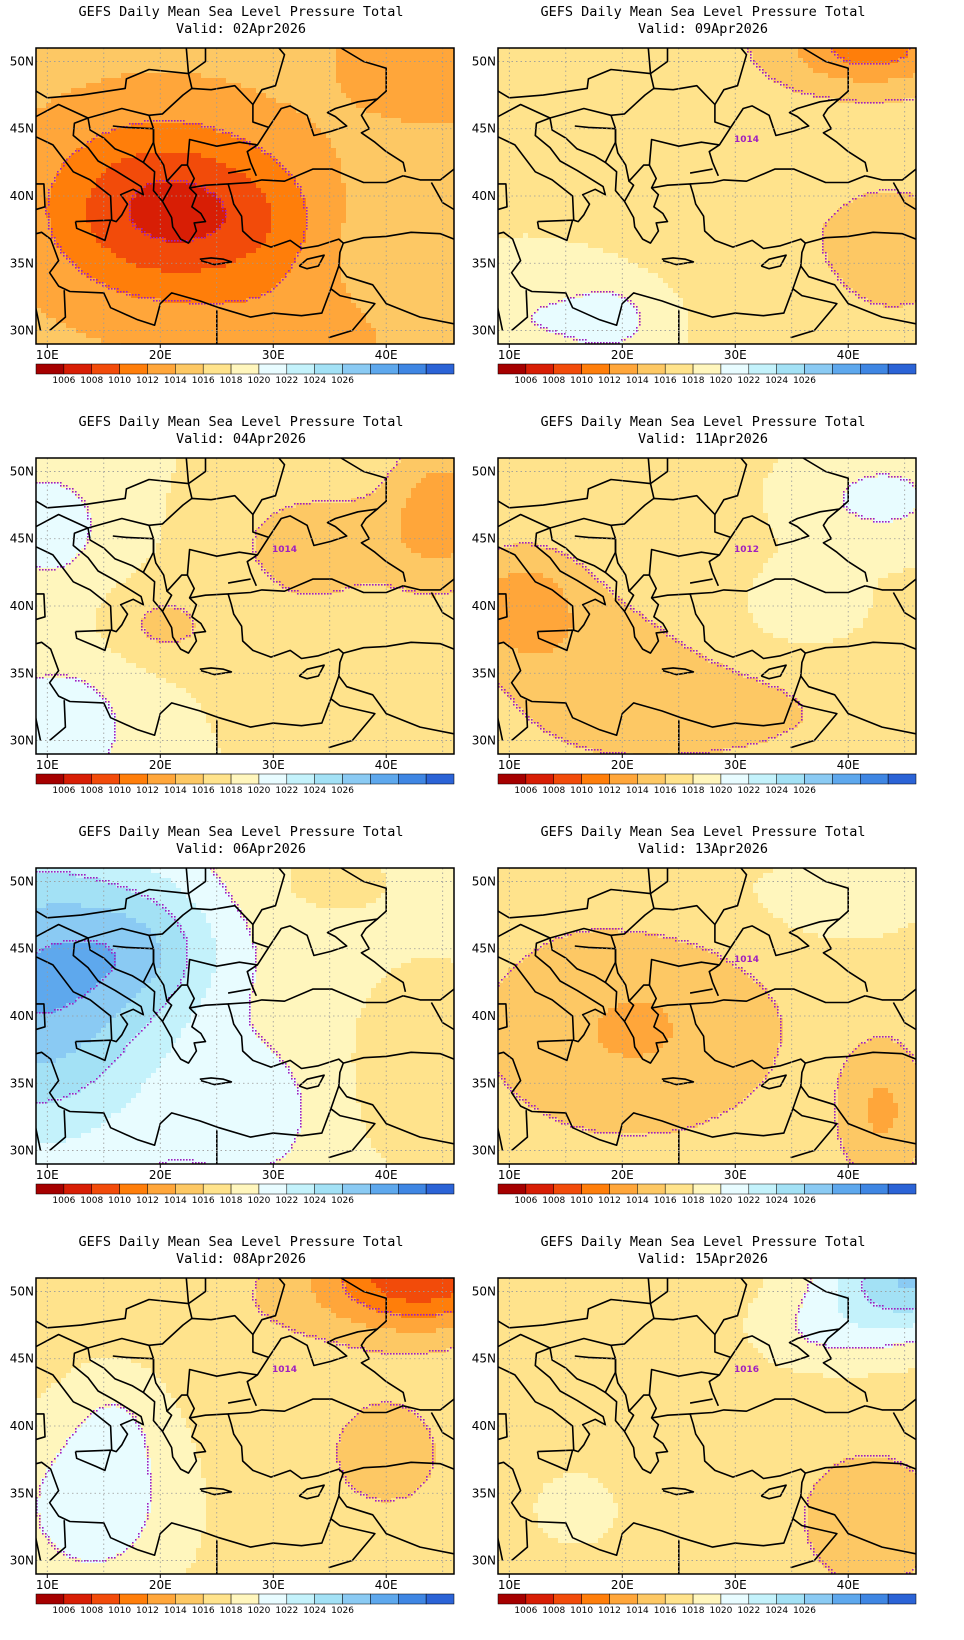  Describe the element at coordinates (22, 1493) in the screenshot. I see `lat-tick-label: 35N` at that location.